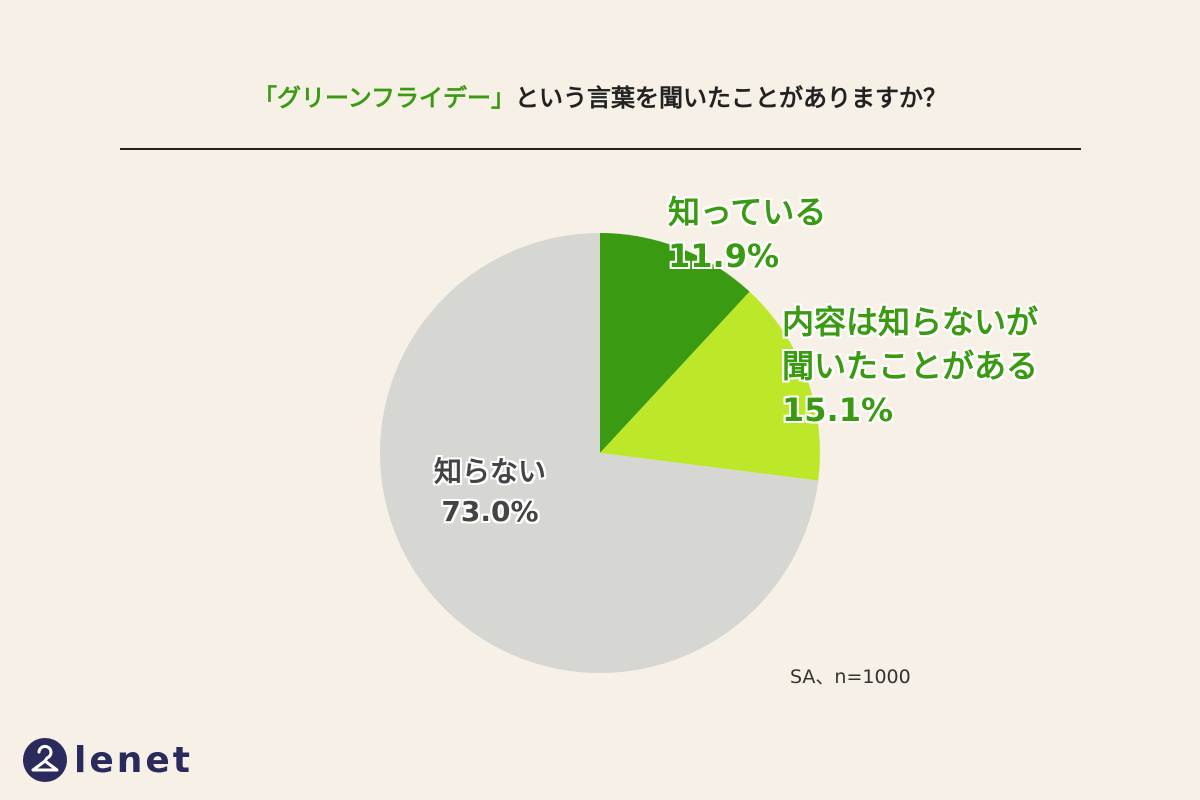 The height and width of the screenshot is (800, 1200). What do you see at coordinates (134, 760) in the screenshot?
I see `logo-text: lenet` at bounding box center [134, 760].